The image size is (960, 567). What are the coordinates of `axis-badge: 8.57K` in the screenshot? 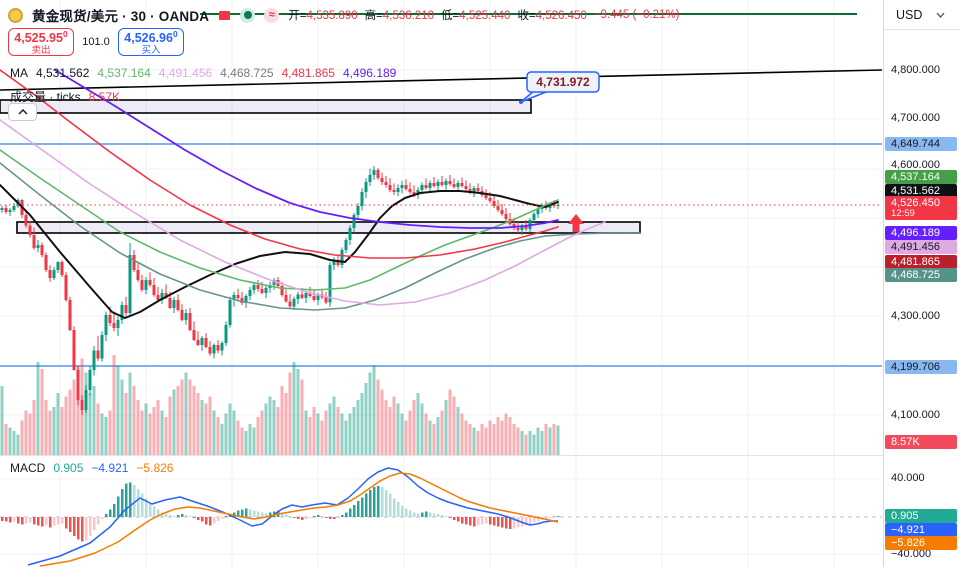 It's located at (921, 442).